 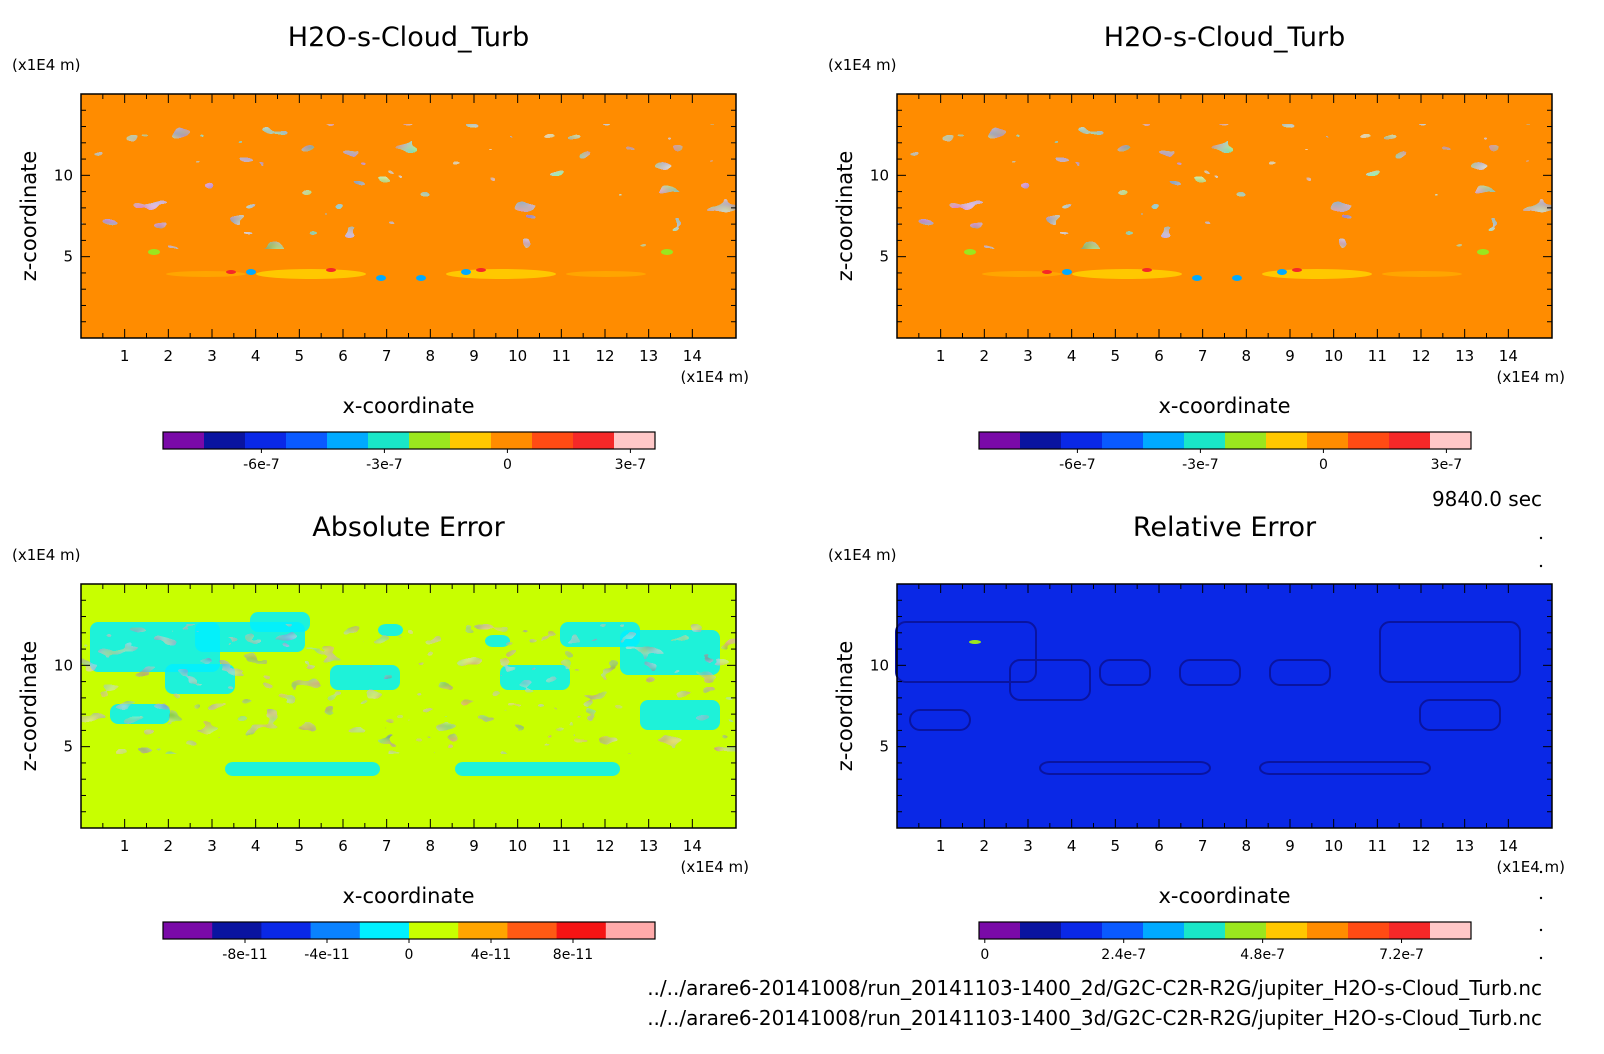 I want to click on x-tick-label: 6, so click(x=1159, y=356).